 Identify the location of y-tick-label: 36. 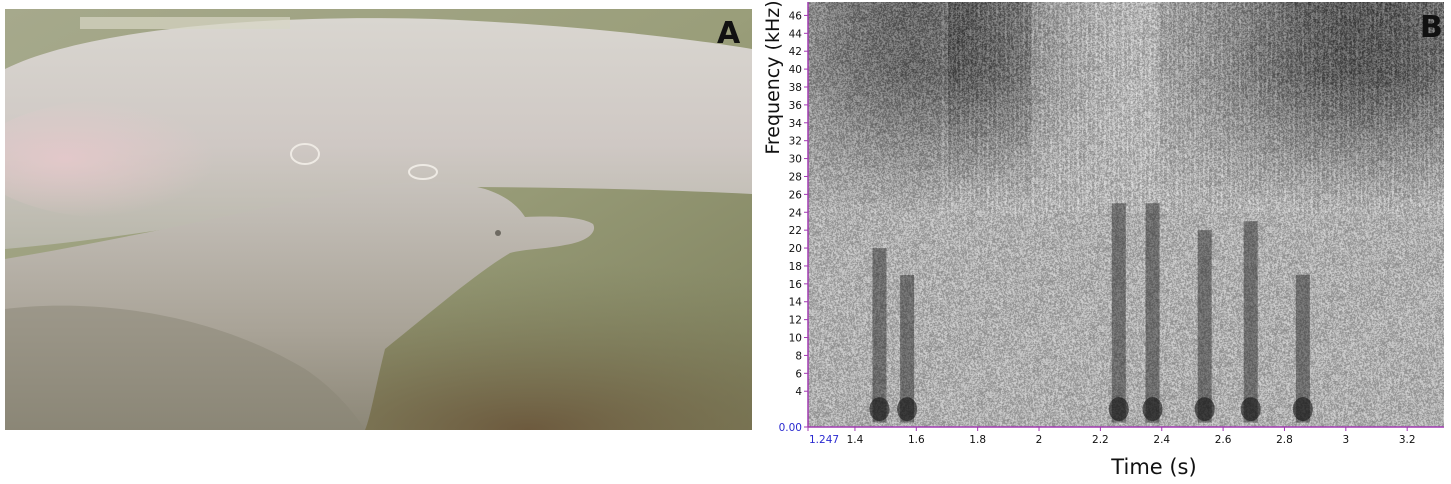
(796, 106).